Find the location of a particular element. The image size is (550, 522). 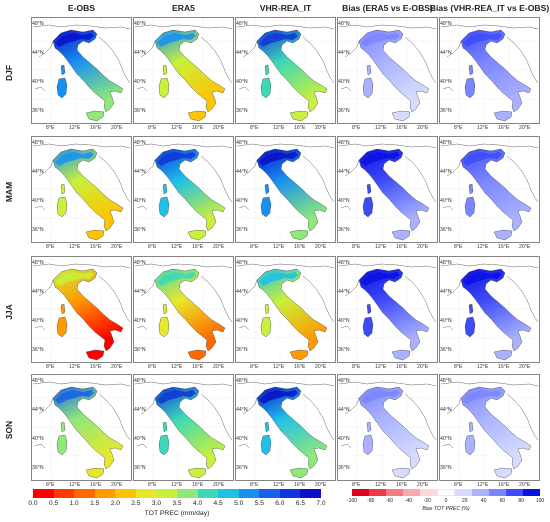

colorbar-tick: -60 is located at coordinates (389, 501).